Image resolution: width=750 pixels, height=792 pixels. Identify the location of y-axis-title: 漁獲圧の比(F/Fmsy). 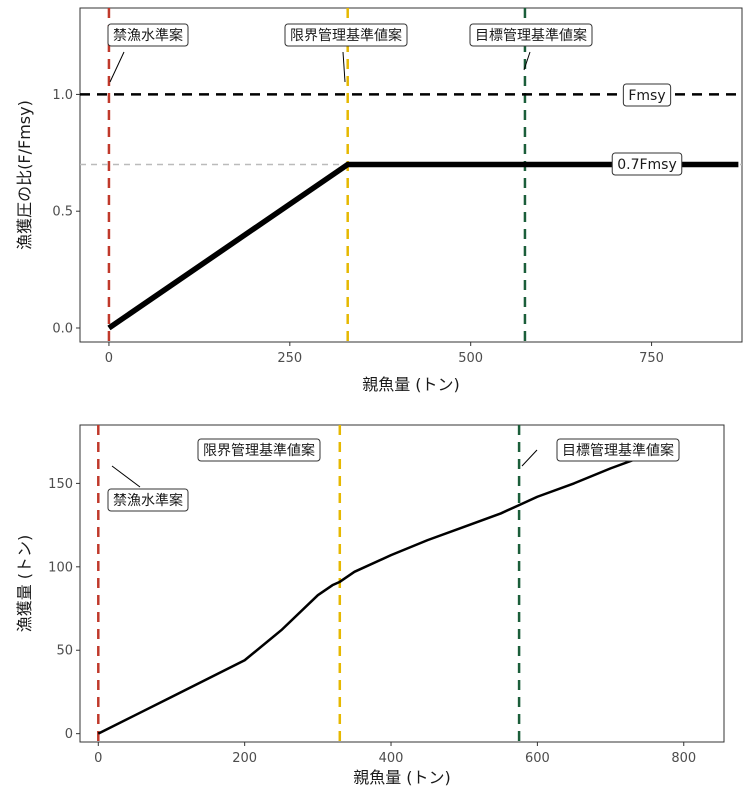
(24, 175).